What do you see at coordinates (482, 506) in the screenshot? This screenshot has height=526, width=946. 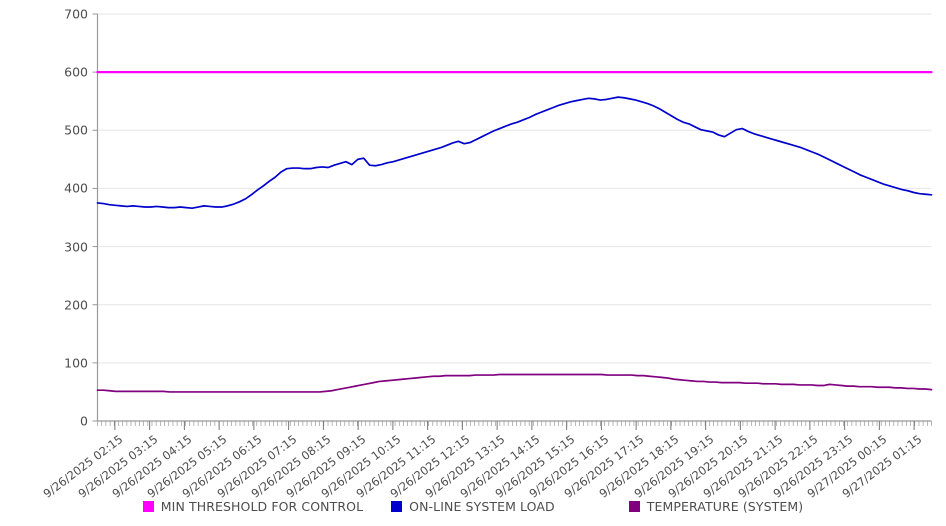 I see `legend-label: ON-LINE SYSTEM LOAD` at bounding box center [482, 506].